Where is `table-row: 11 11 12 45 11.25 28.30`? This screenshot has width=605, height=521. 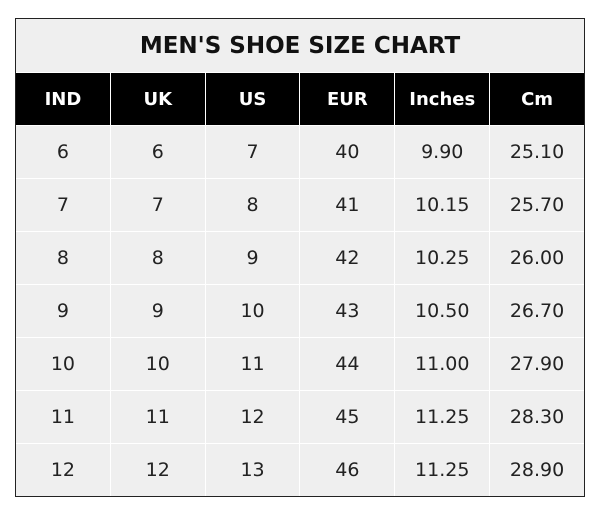
table-row: 11 11 12 45 11.25 28.30 is located at coordinates (300, 416).